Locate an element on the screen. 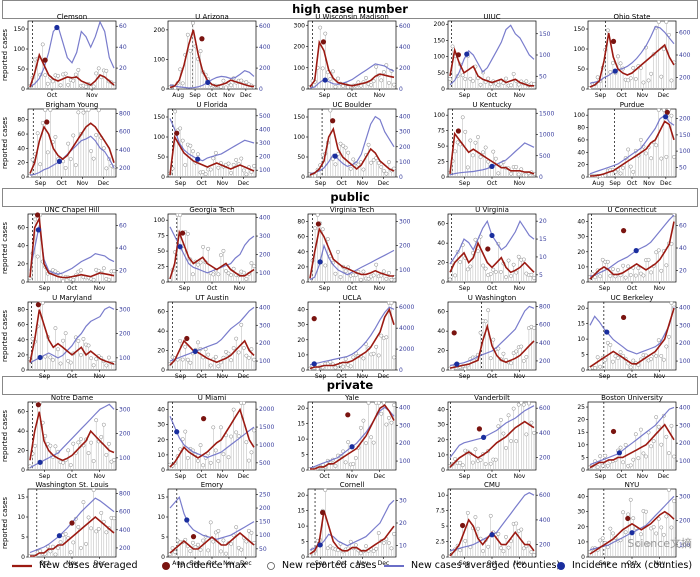  tick-label-left: 25 is located at coordinates (581, 407).